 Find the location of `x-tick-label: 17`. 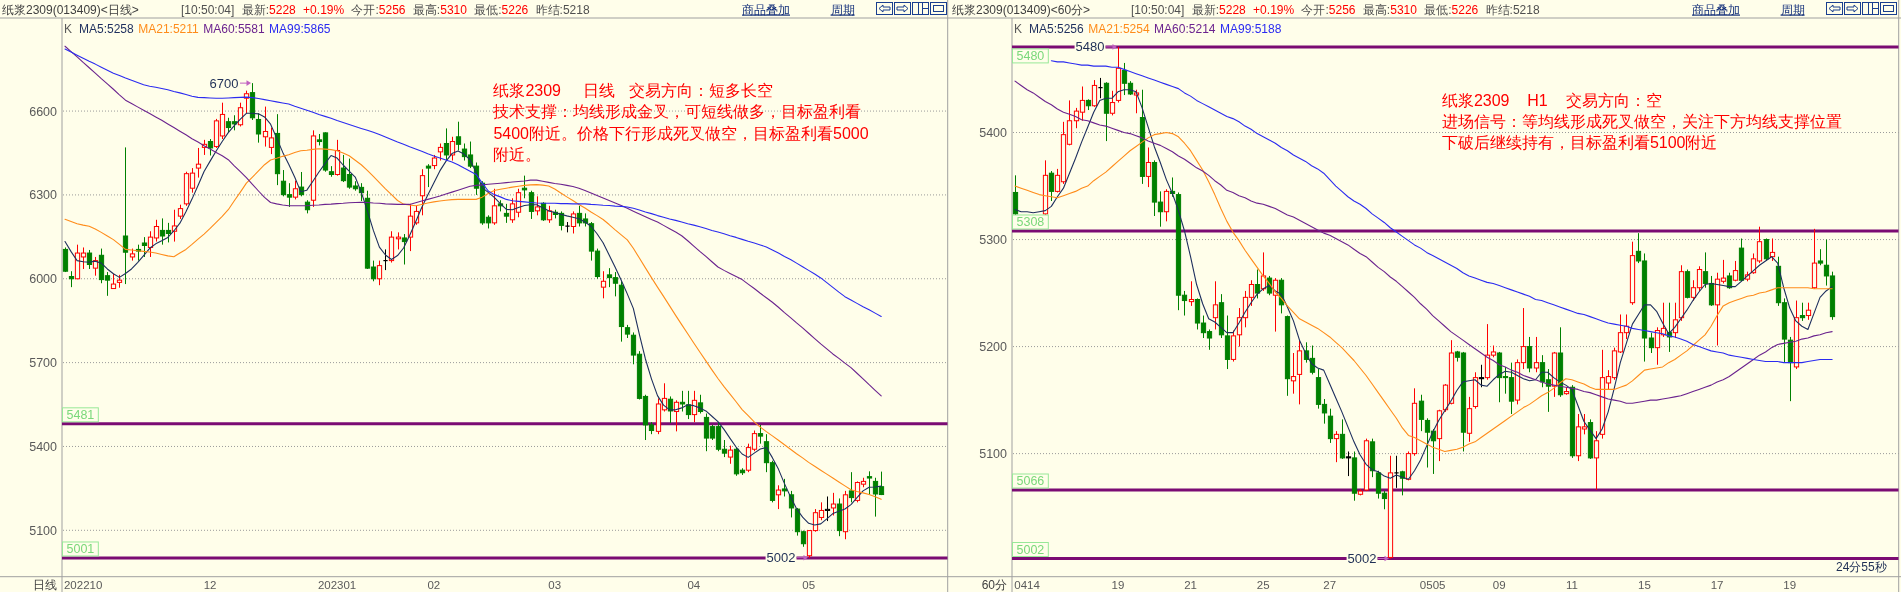

x-tick-label: 17 is located at coordinates (1717, 584).